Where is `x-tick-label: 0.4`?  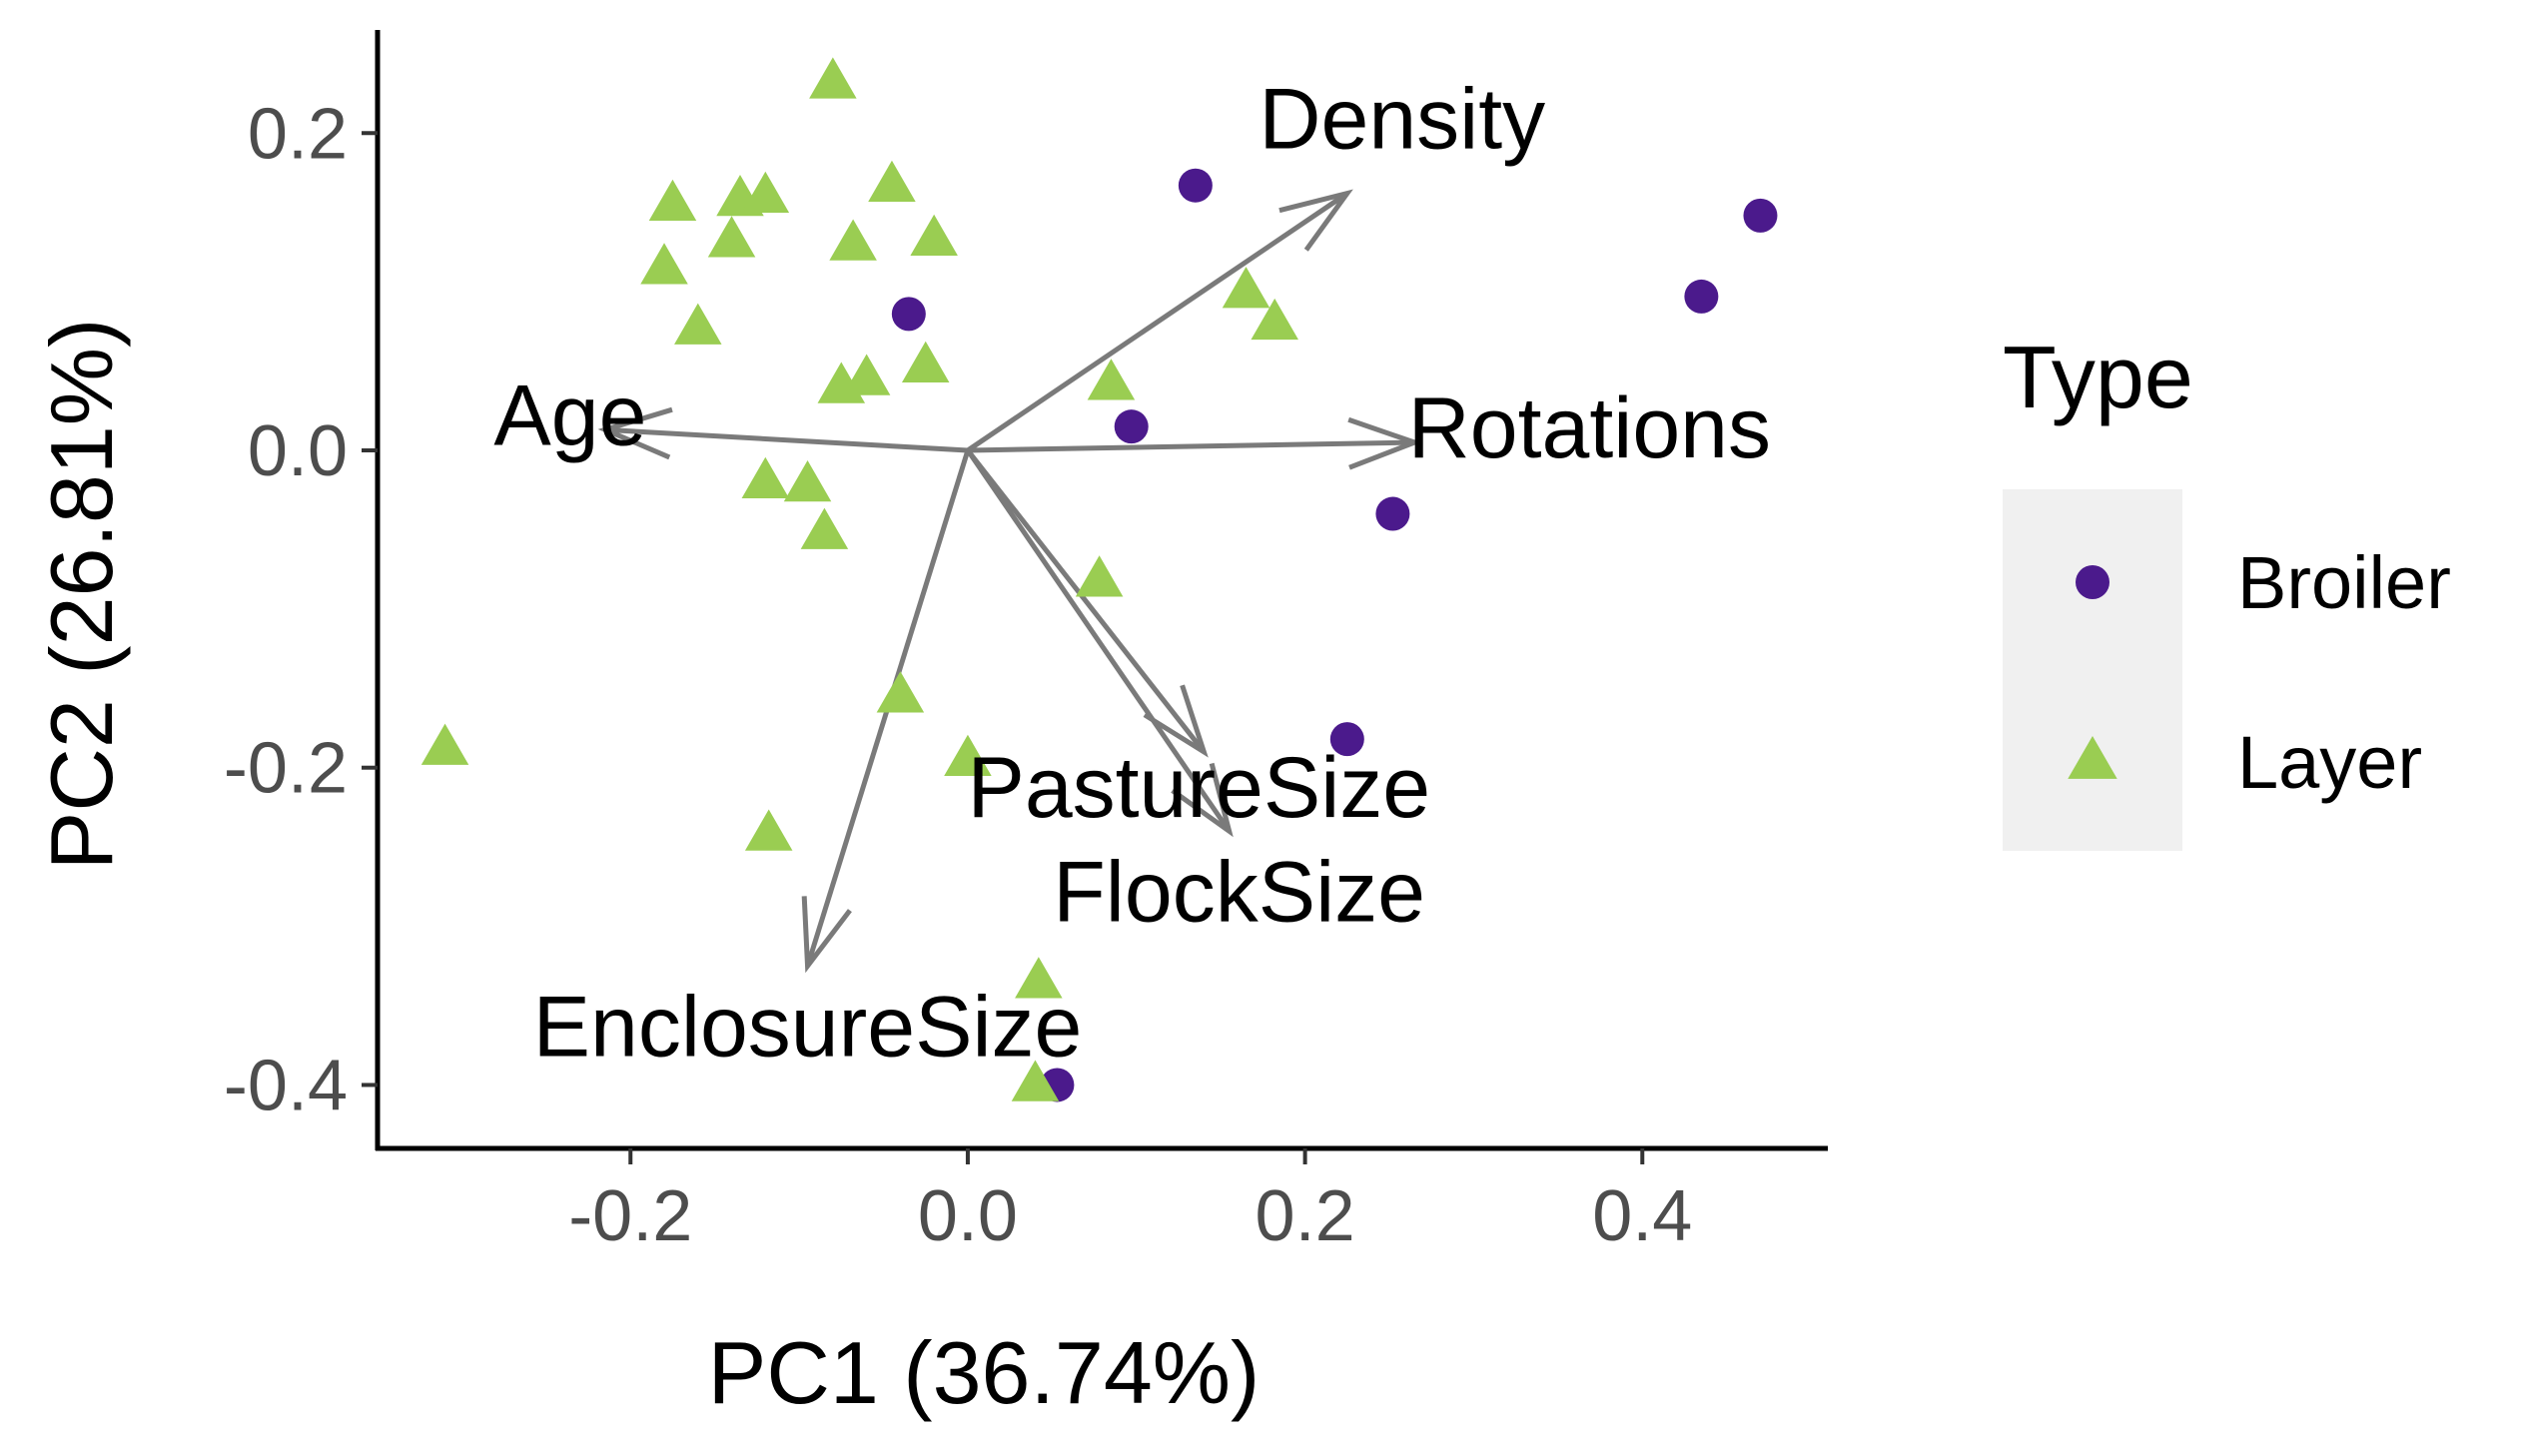
x-tick-label: 0.4 is located at coordinates (1642, 1216).